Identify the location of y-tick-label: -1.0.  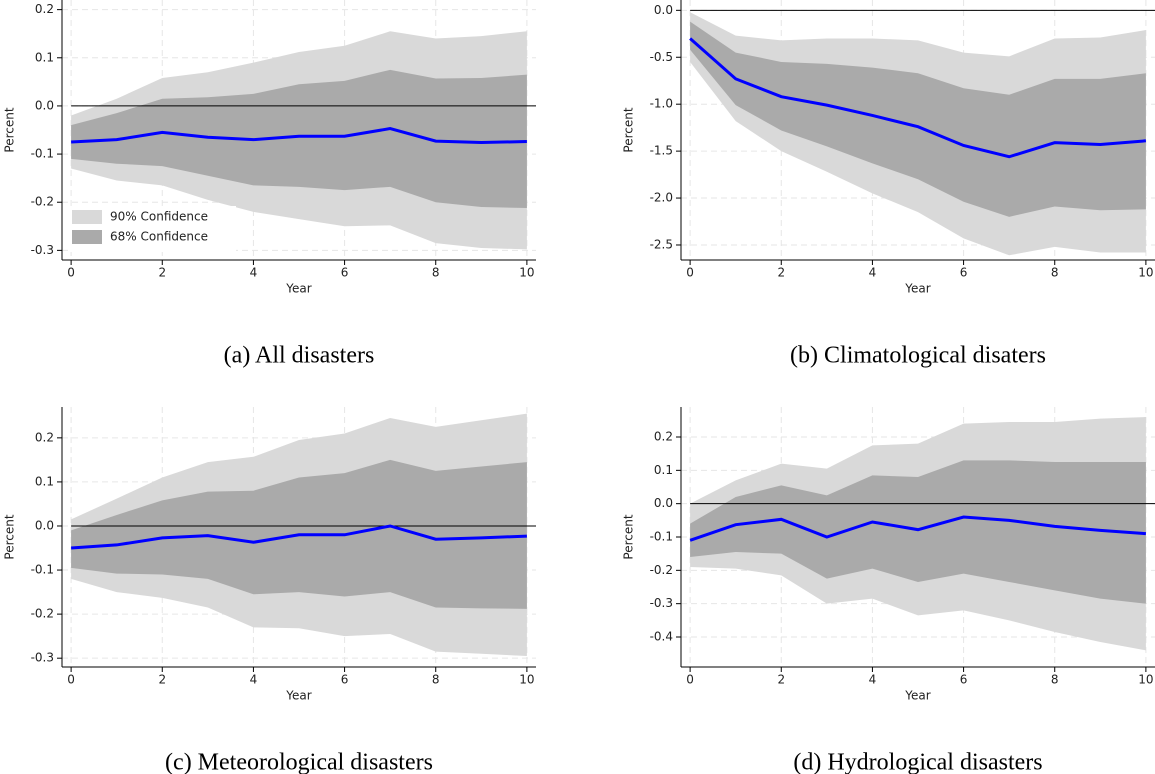
(661, 104).